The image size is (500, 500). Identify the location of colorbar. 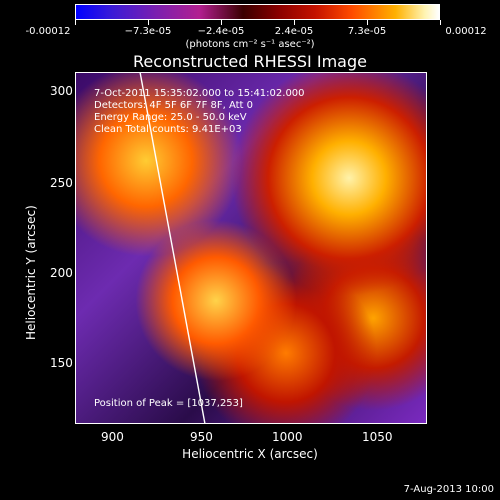
(257, 12).